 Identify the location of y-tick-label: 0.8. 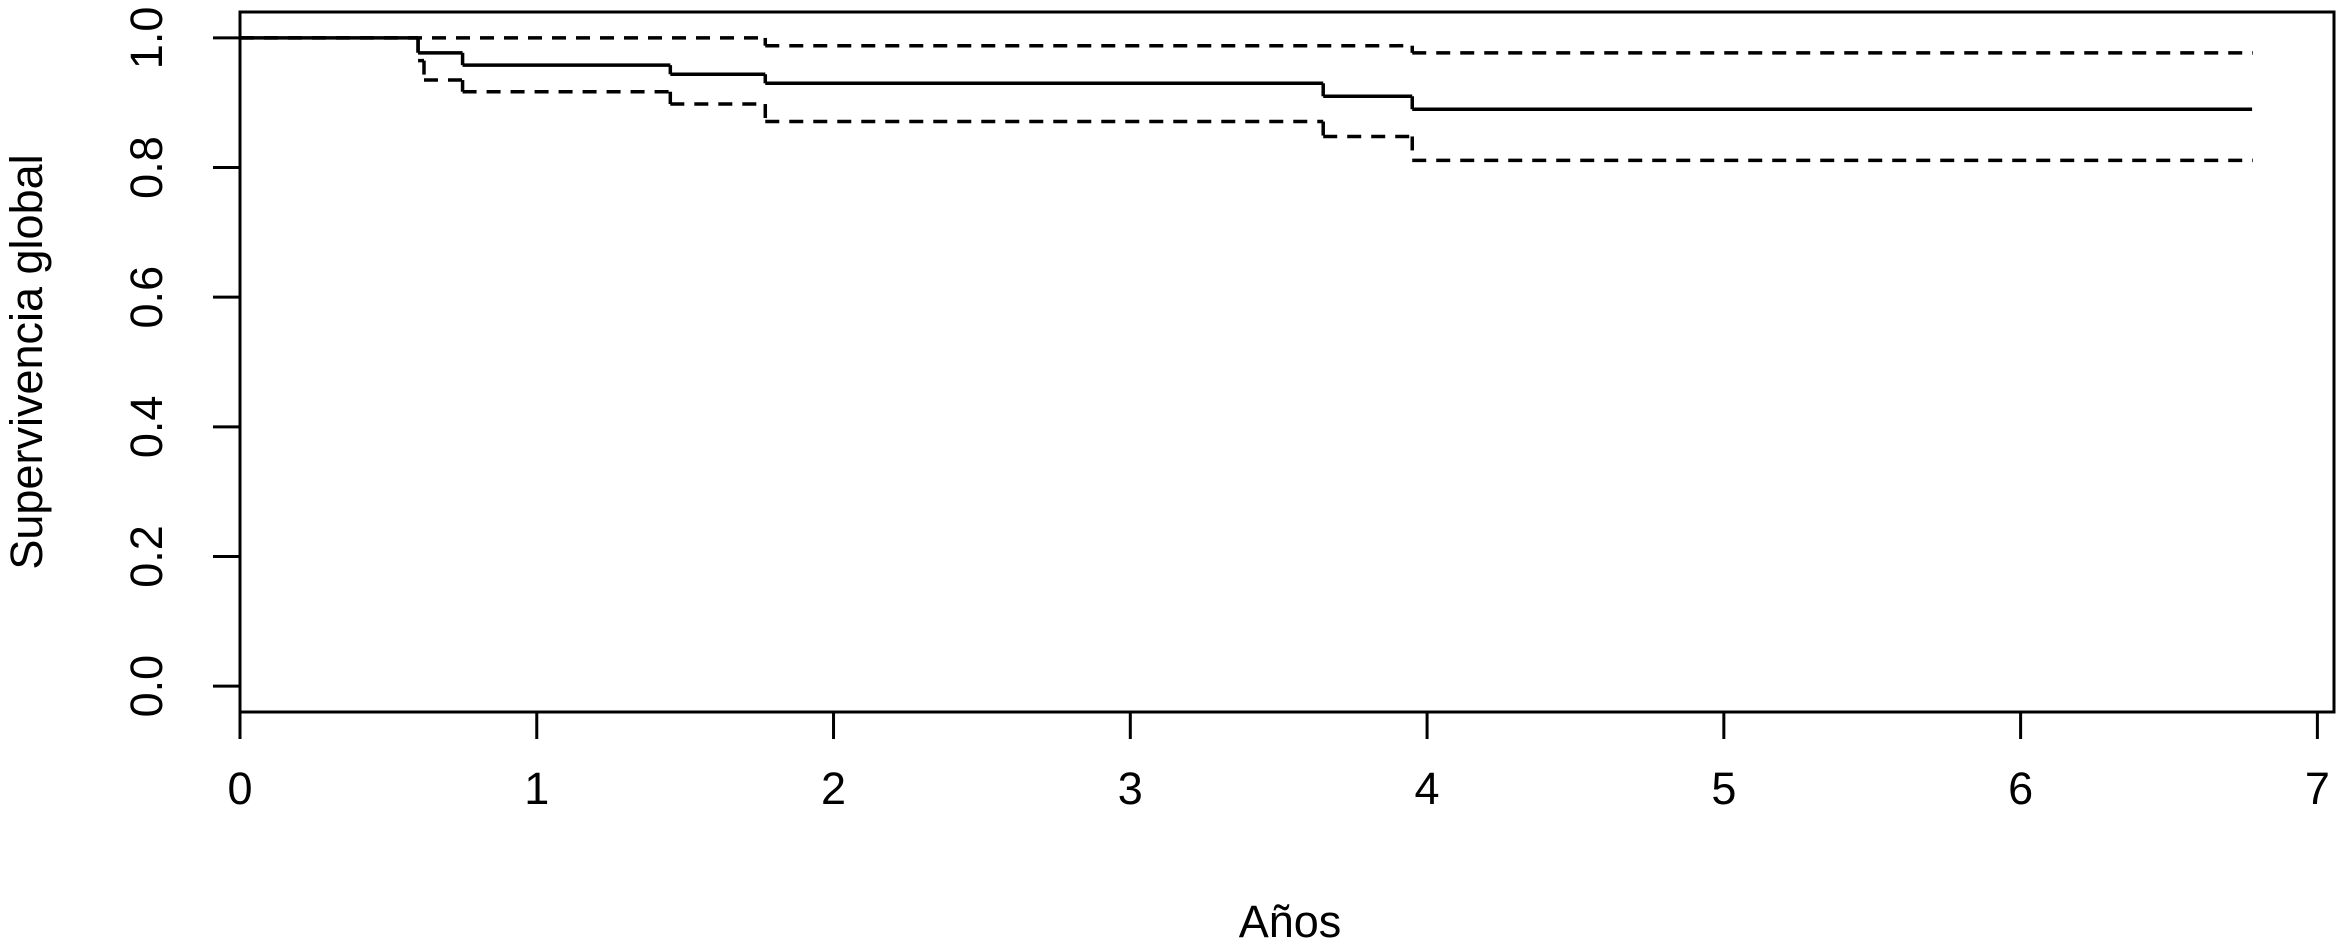
(146, 167).